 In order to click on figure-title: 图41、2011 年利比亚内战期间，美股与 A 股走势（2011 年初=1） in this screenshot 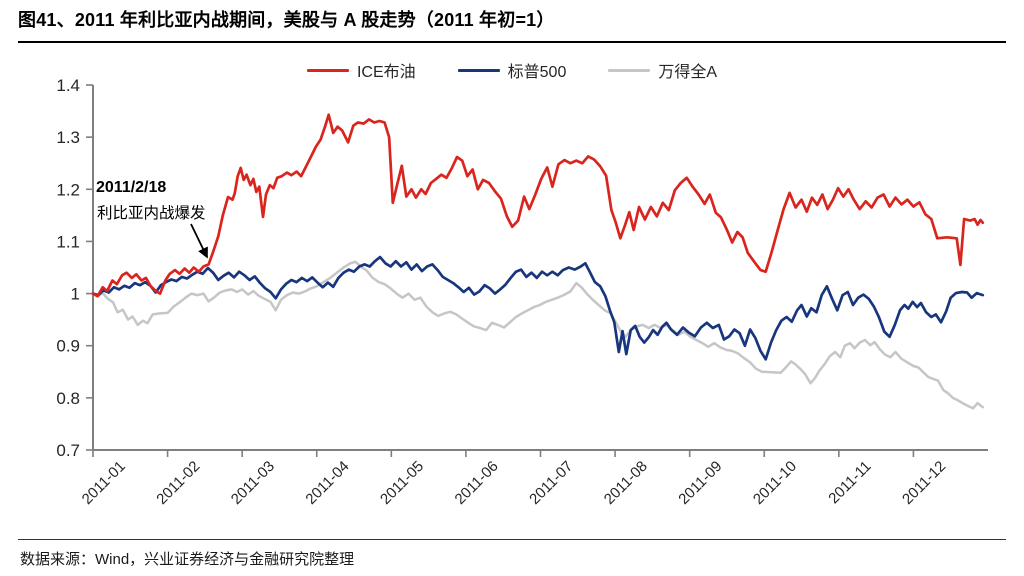, I will do `click(286, 20)`.